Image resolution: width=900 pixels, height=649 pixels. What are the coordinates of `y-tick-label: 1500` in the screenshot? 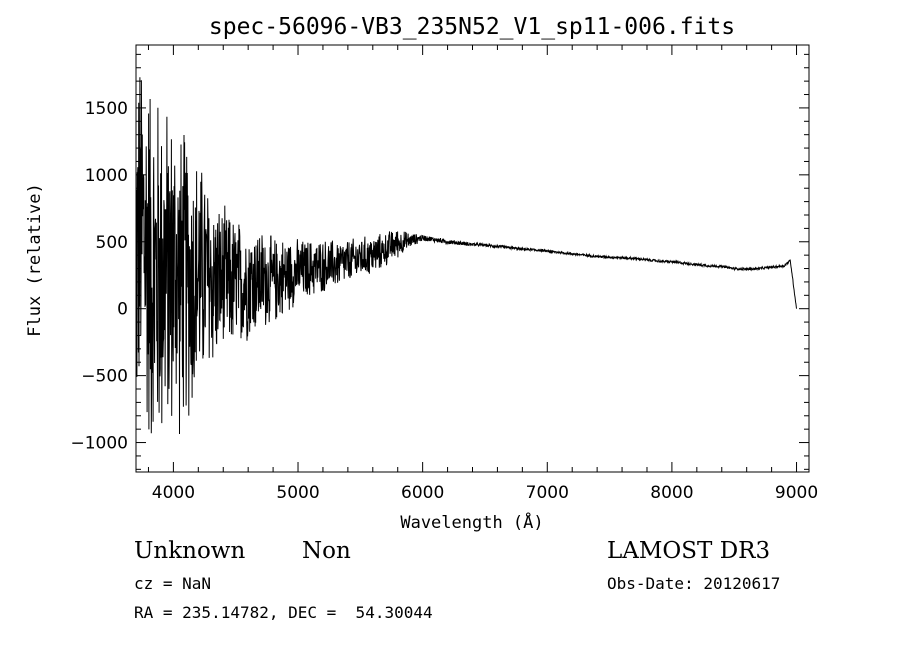 It's located at (106, 109).